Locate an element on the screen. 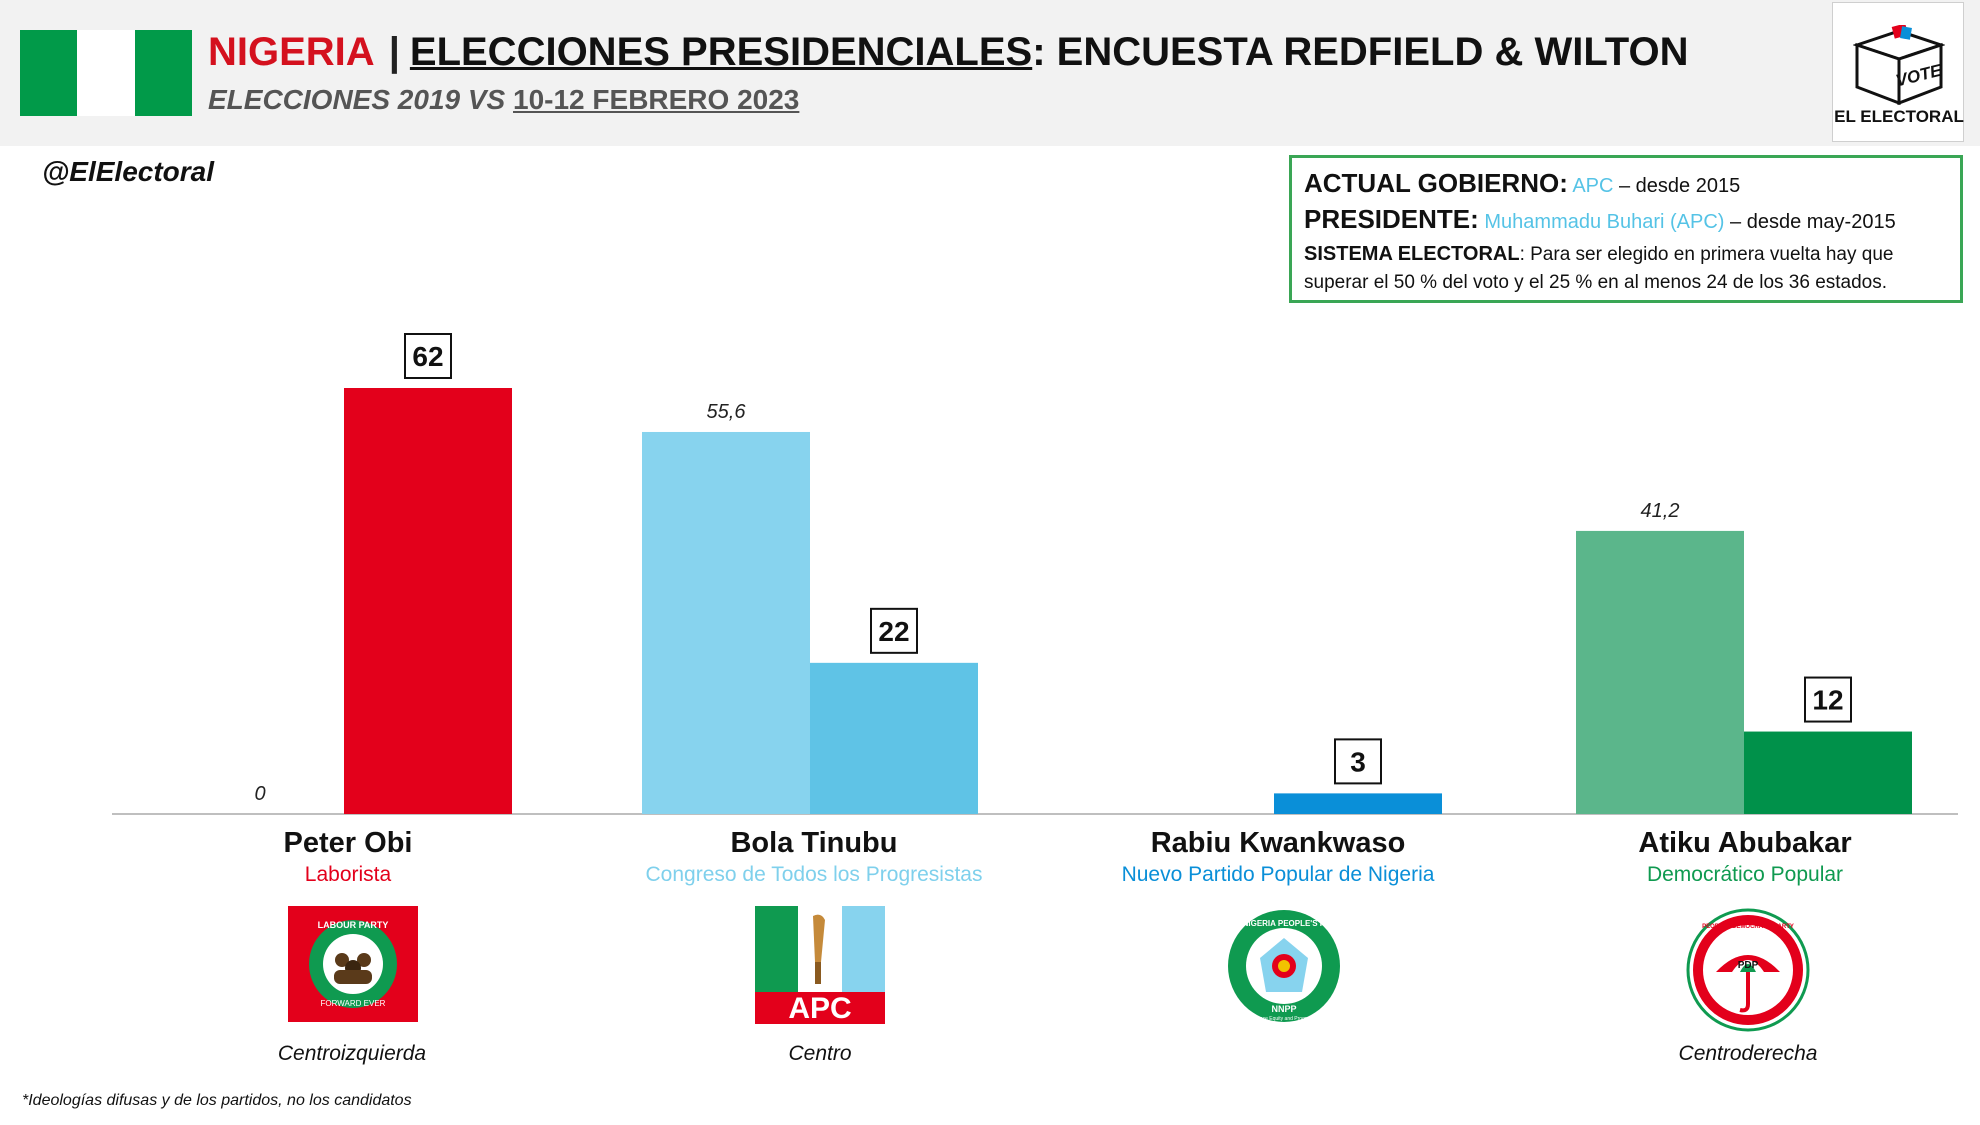  pdp-logo-text-top: PEOPLES DEMOCRATIC PARTY is located at coordinates (1748, 927).